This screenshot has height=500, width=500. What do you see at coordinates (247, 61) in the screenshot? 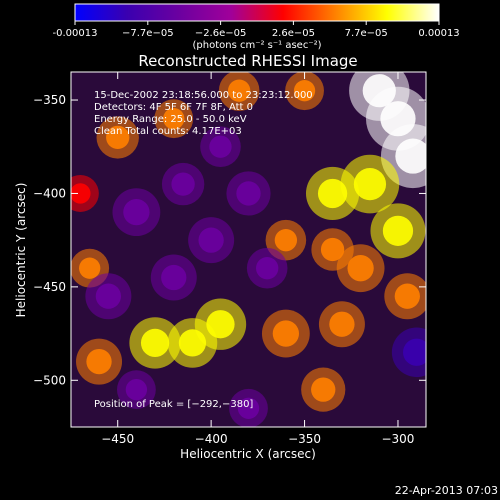
I see `chart-title: Reconstructed RHESSI Image` at bounding box center [247, 61].